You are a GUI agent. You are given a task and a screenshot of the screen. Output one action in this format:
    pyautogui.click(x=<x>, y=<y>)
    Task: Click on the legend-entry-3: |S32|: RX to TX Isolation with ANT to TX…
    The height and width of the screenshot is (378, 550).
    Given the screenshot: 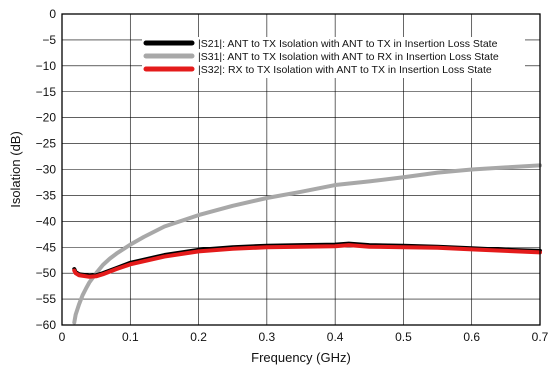 What is the action you would take?
    pyautogui.click(x=345, y=70)
    